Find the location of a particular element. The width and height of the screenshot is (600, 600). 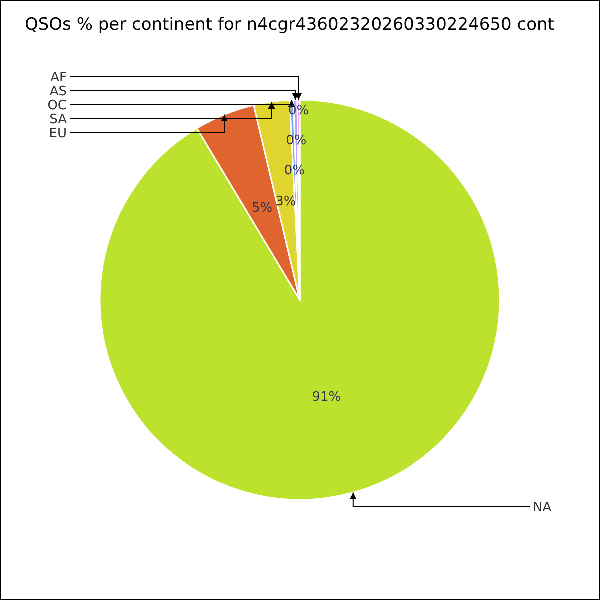

slice-label: AS is located at coordinates (58, 92).